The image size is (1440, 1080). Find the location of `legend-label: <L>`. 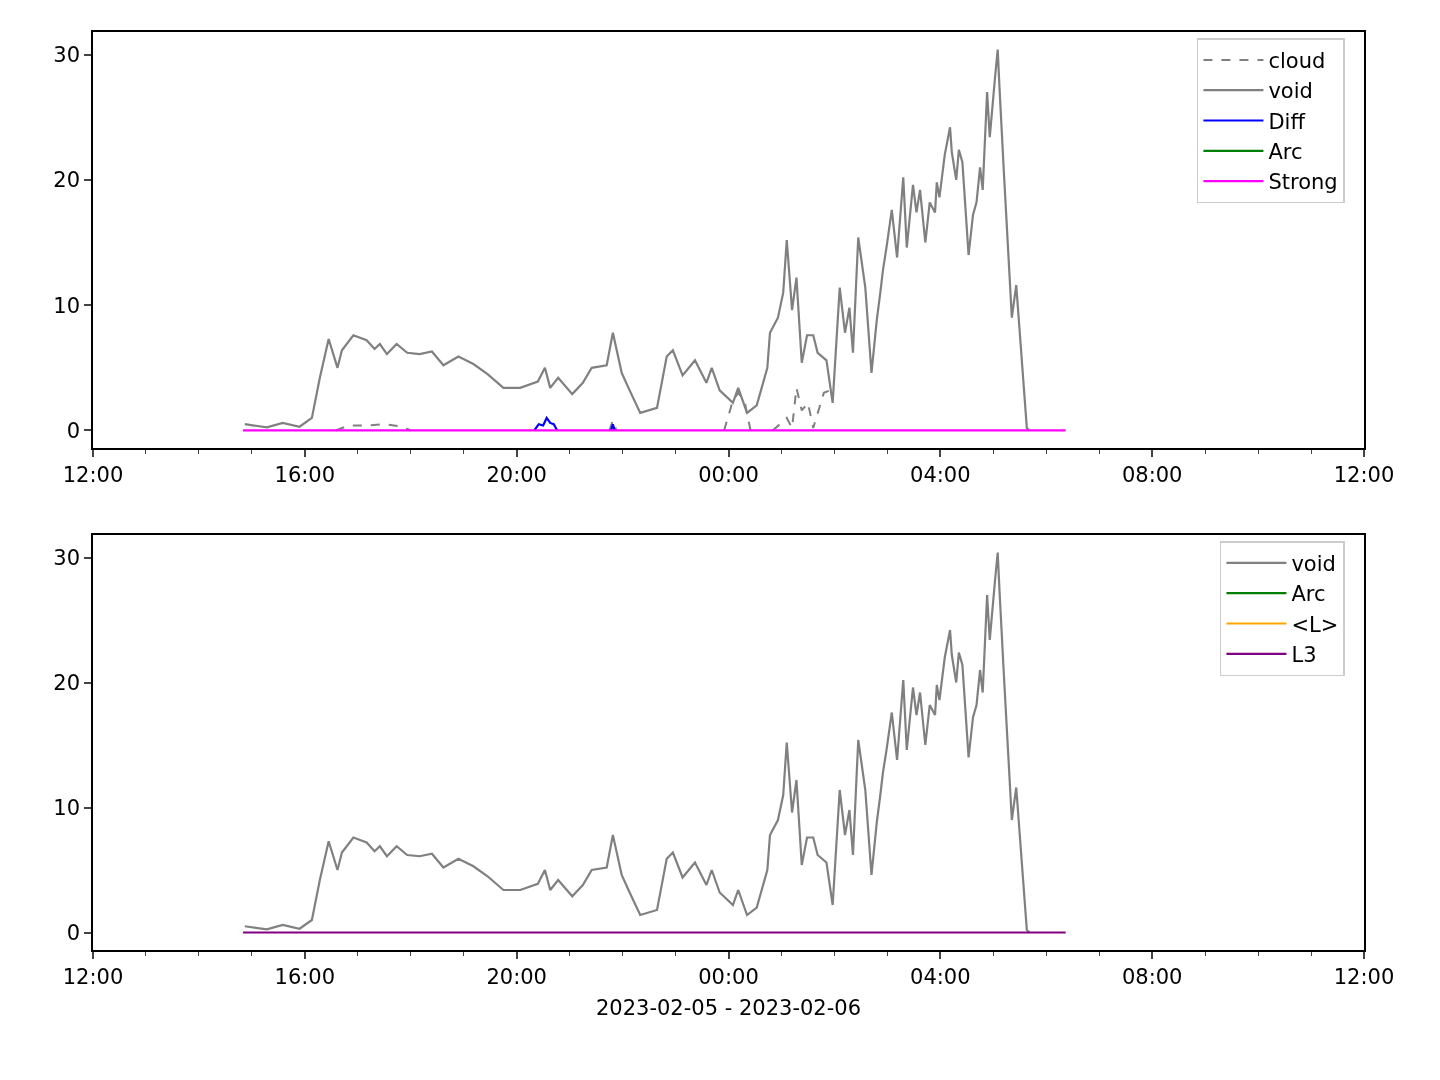

legend-label: <L> is located at coordinates (1315, 624).